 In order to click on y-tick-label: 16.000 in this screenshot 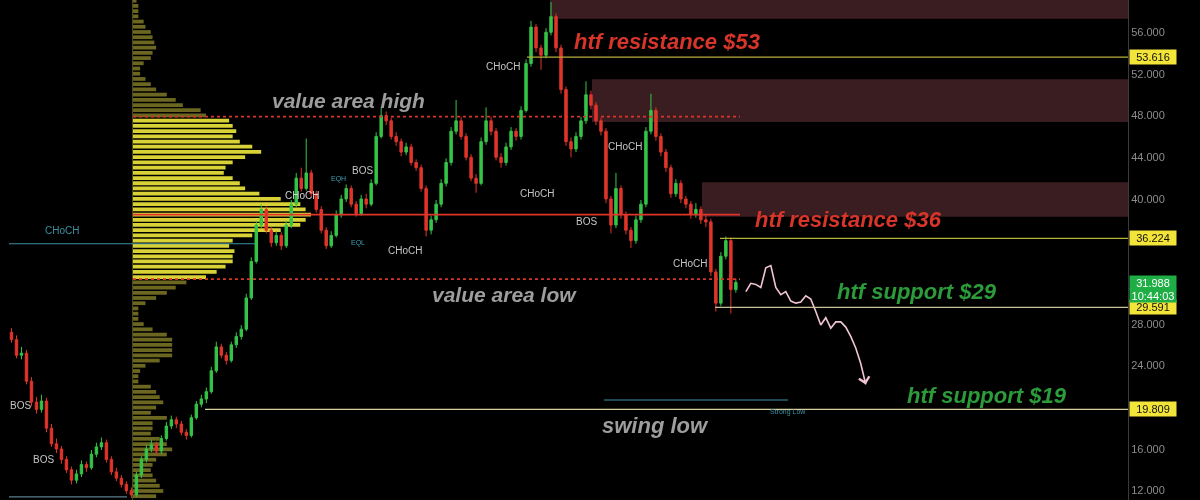, I will do `click(1148, 448)`.